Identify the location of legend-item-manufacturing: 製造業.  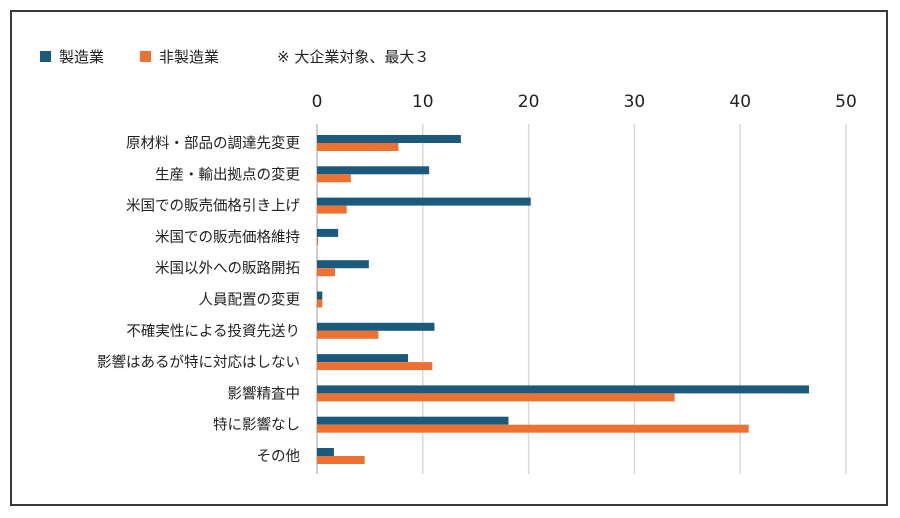
(72, 56).